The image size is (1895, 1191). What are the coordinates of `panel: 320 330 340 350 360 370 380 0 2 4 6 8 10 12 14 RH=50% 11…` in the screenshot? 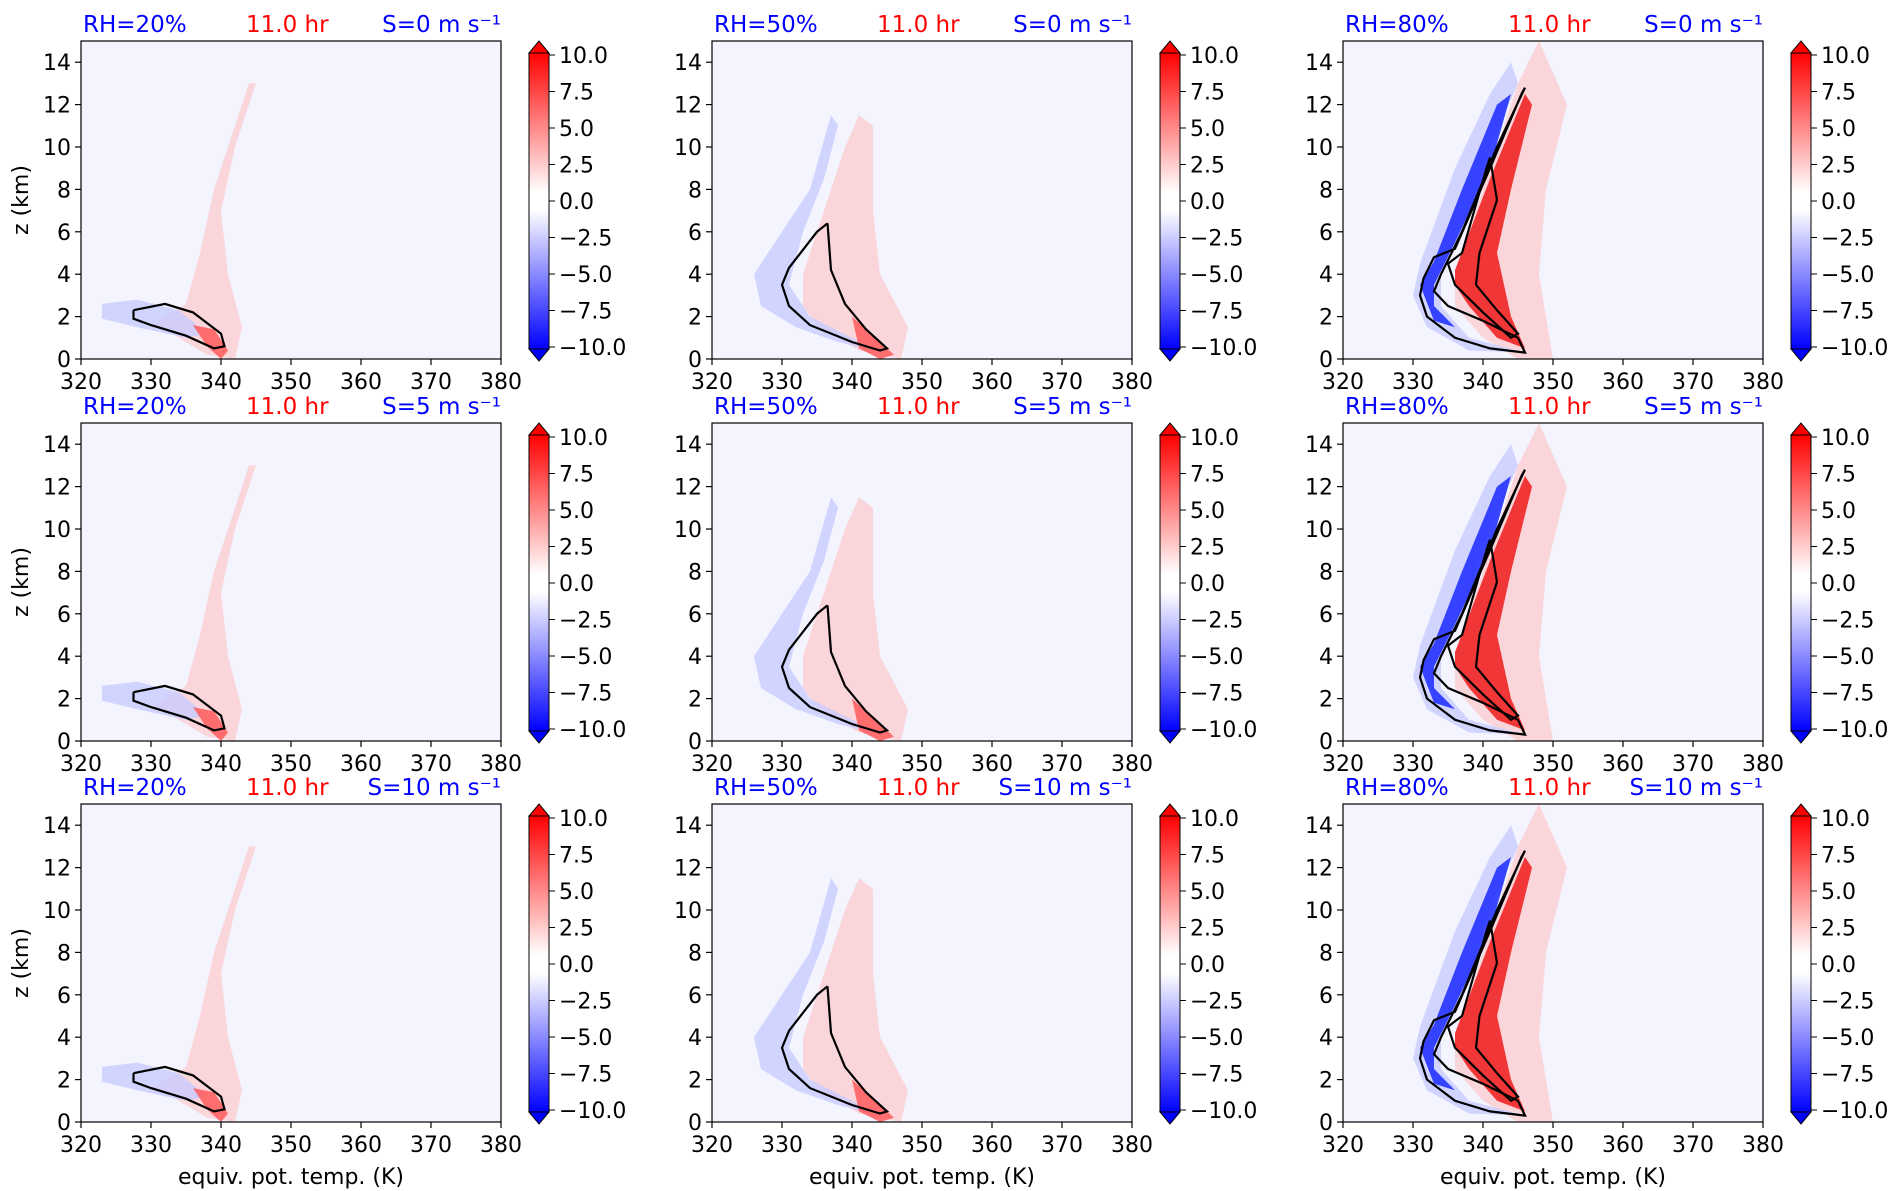 It's located at (965, 203).